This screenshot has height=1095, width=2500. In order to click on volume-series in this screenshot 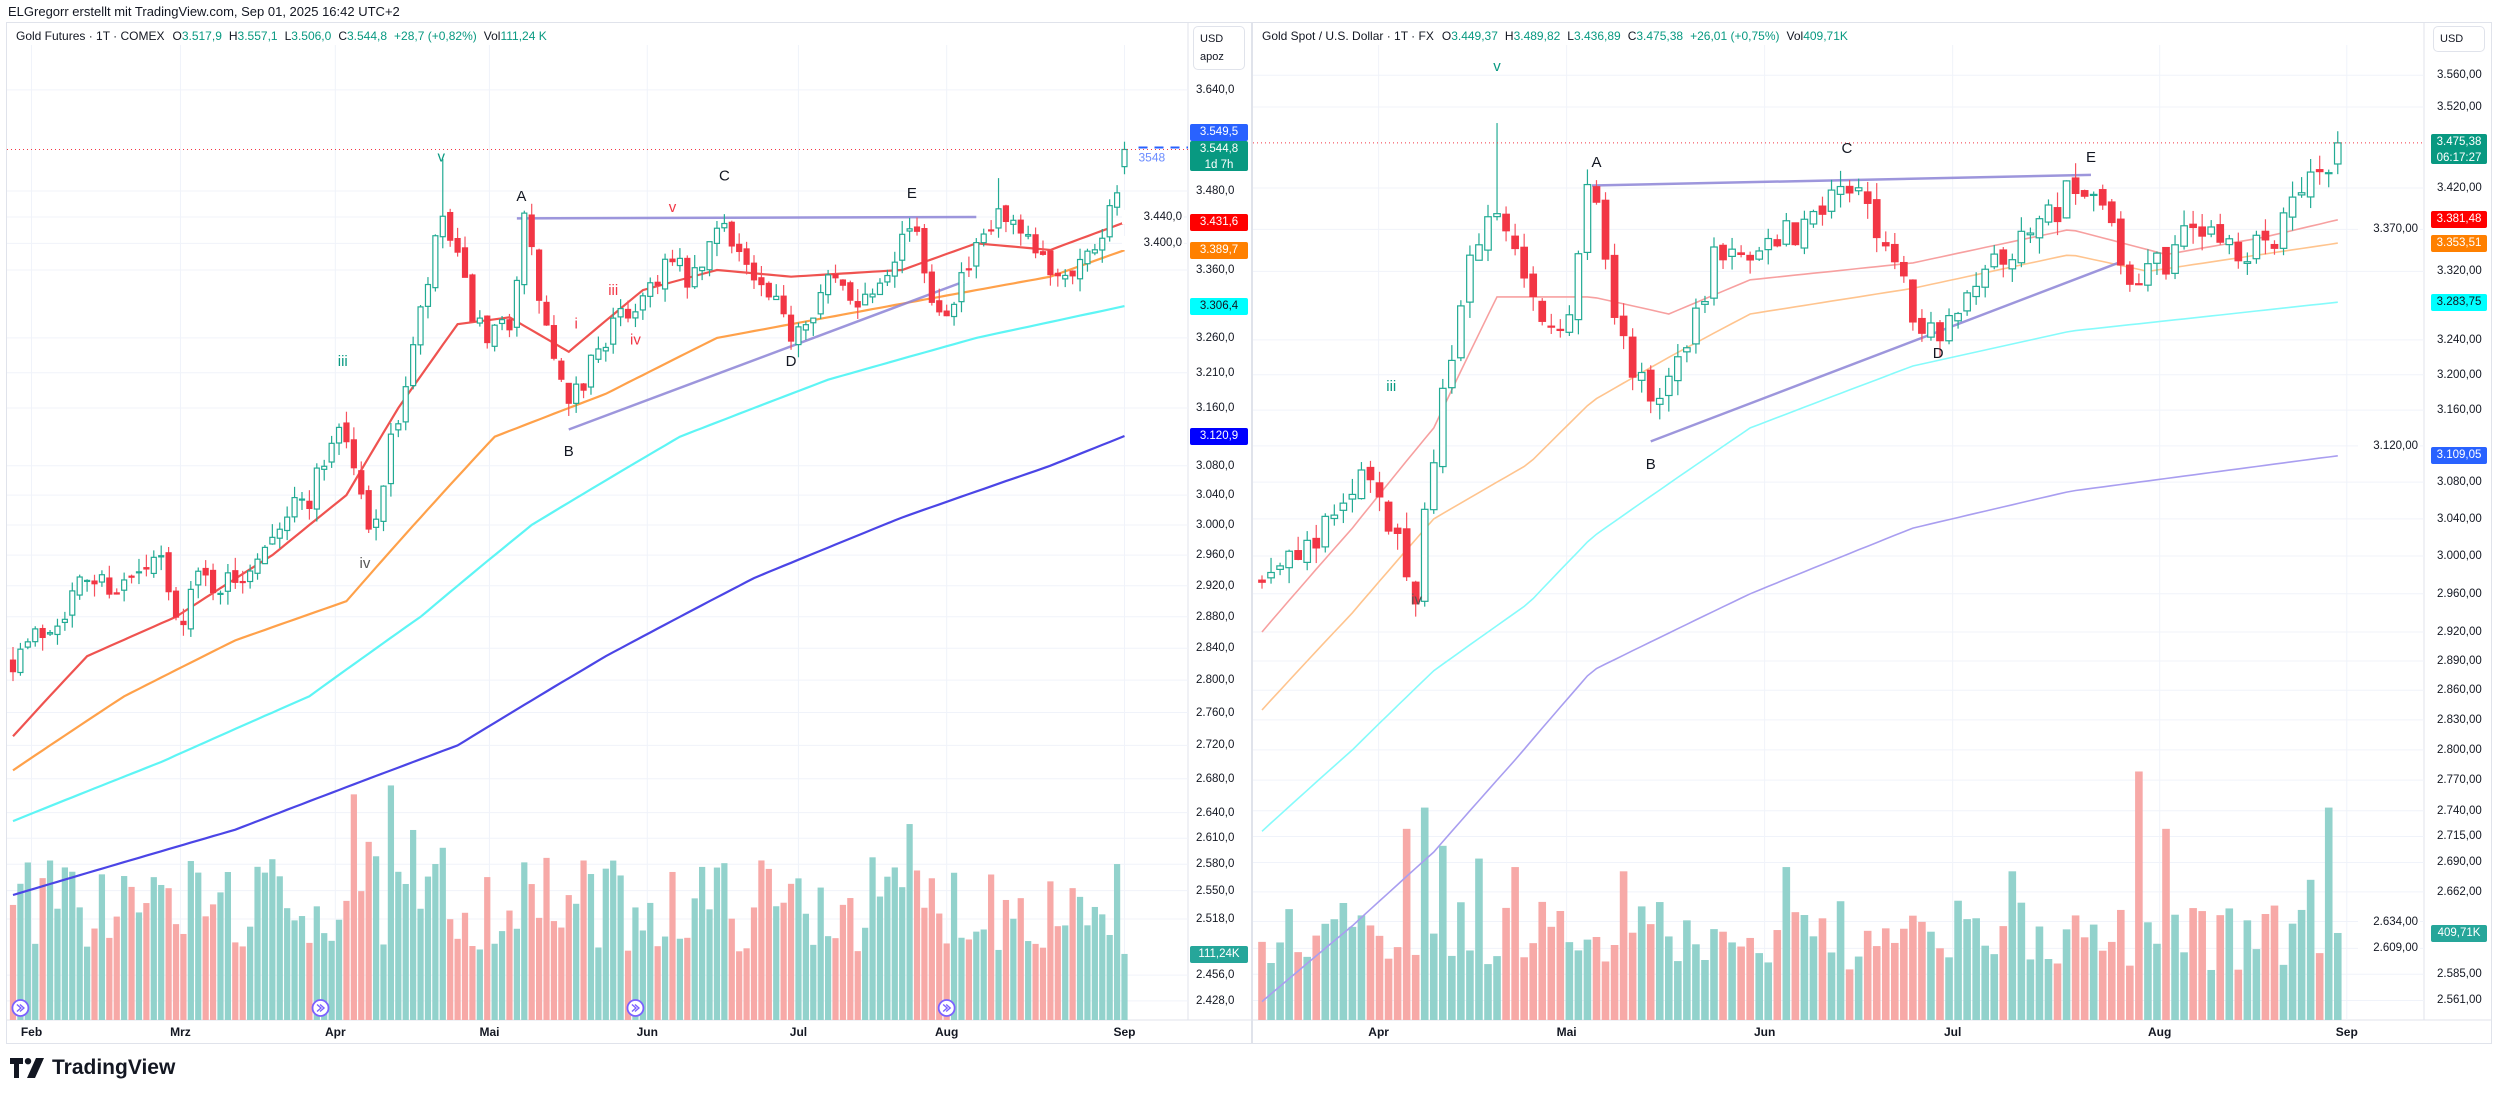, I will do `click(1800, 895)`.